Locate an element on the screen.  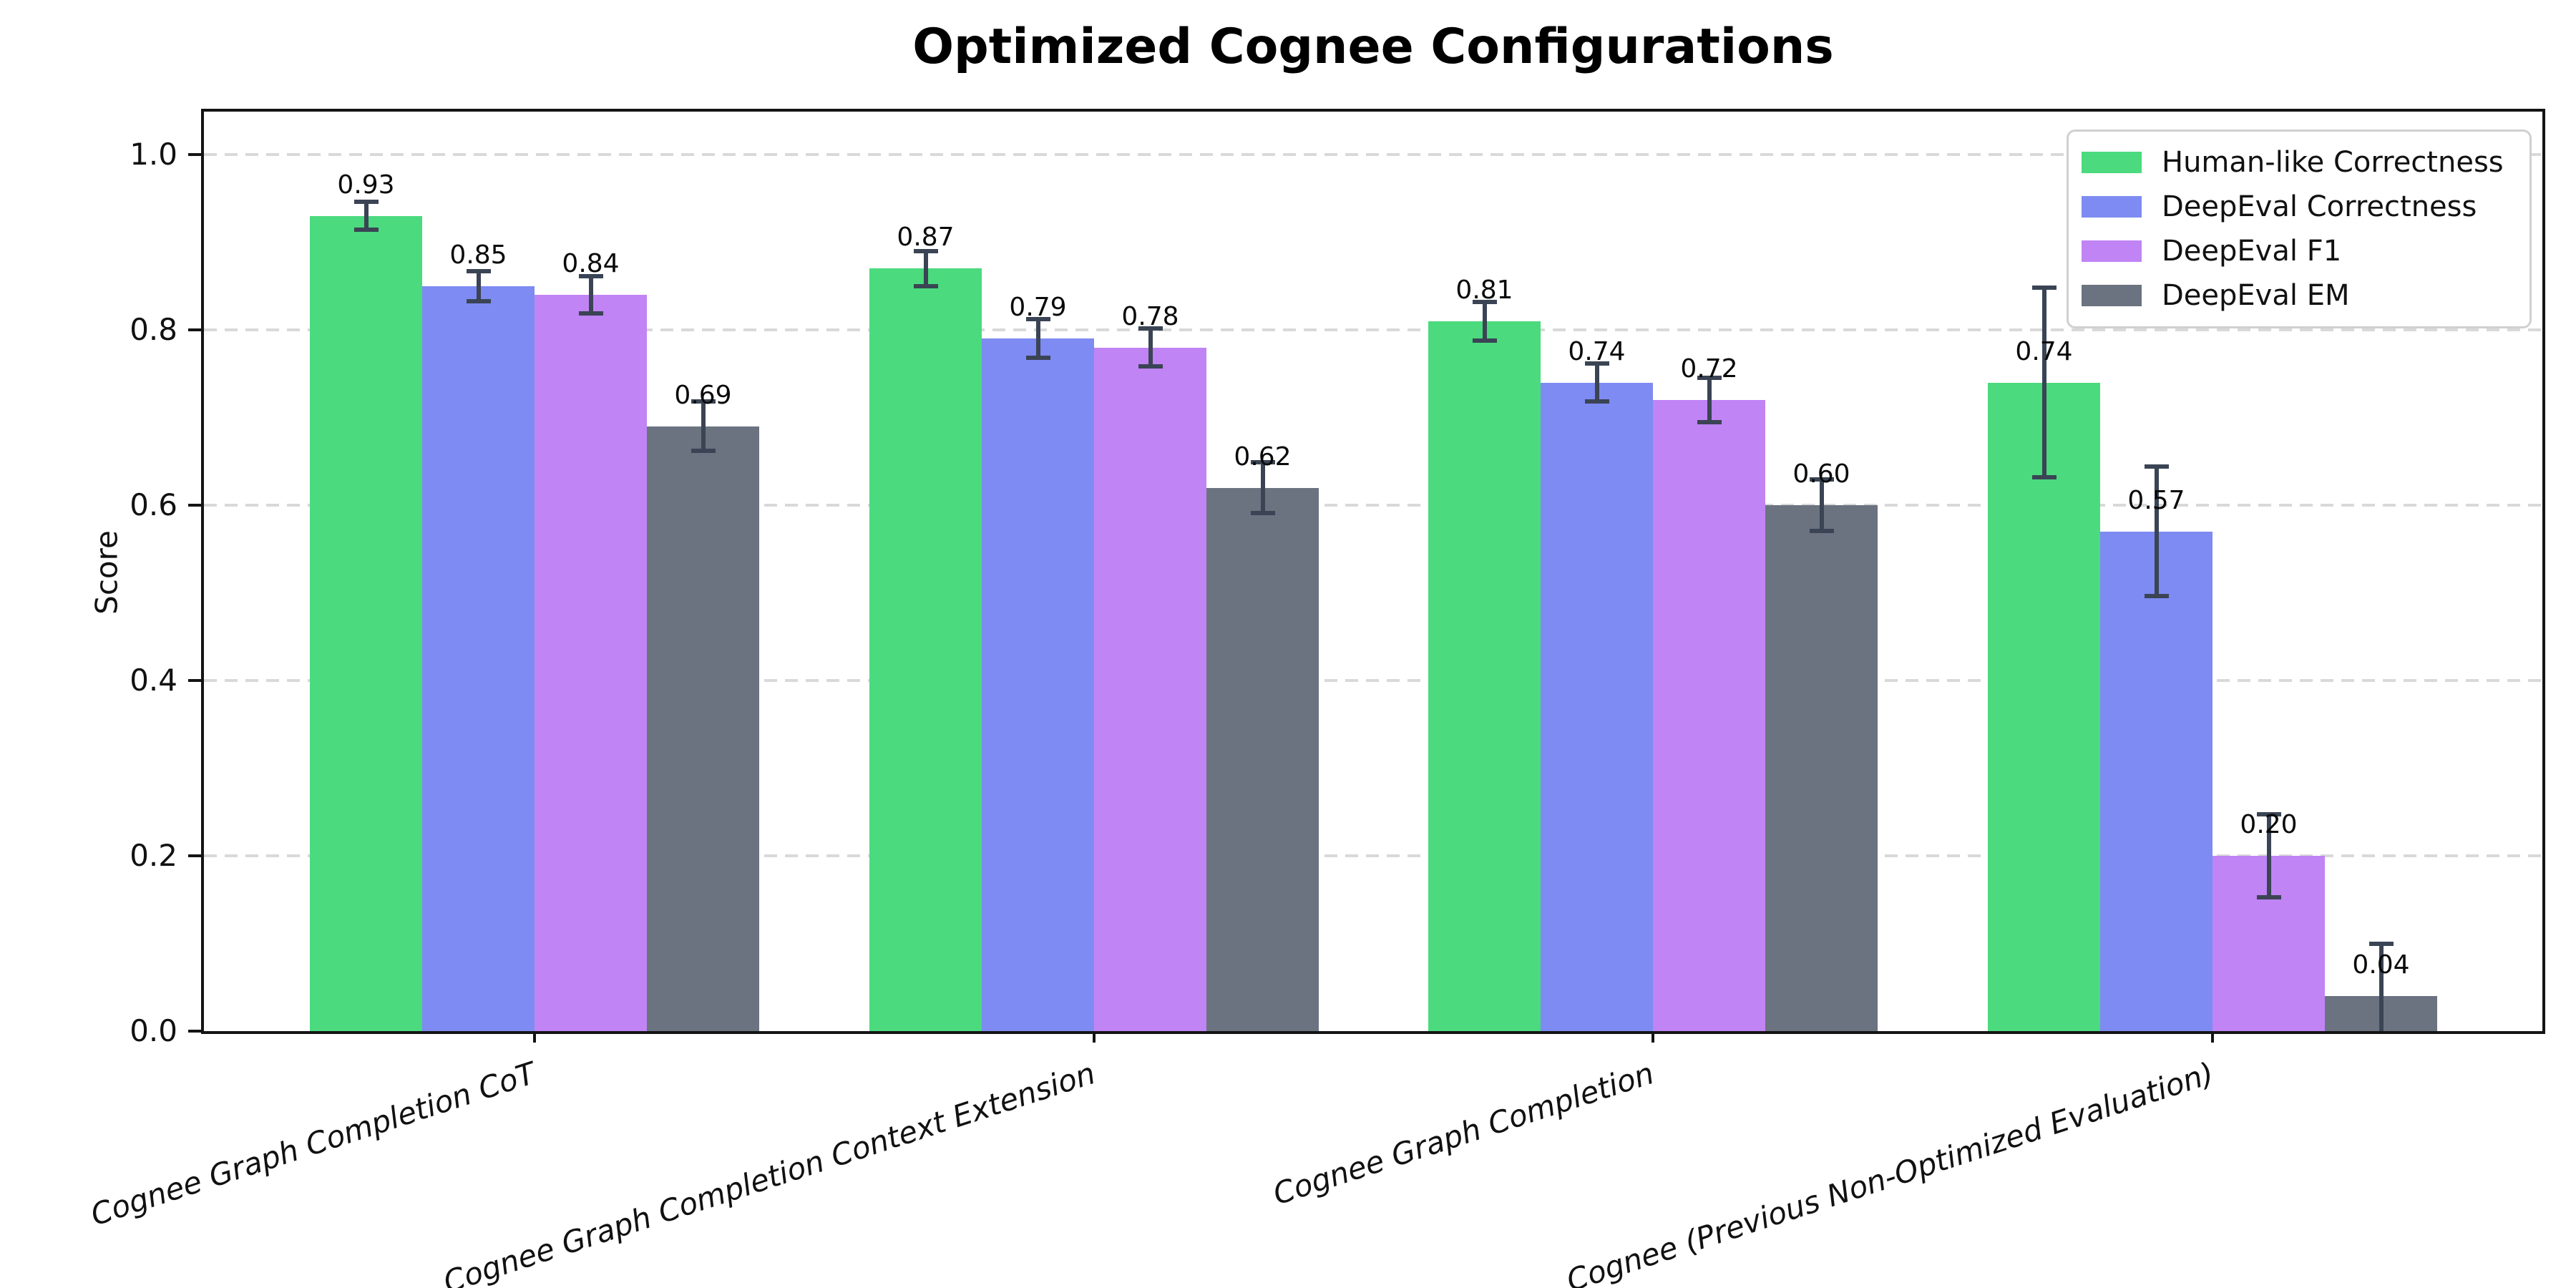
y-tick-label: 1.0 is located at coordinates (153, 154).